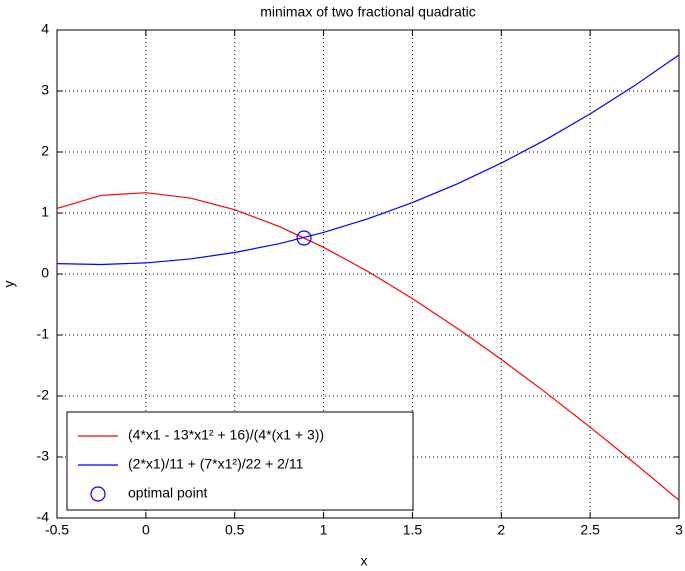 Image resolution: width=685 pixels, height=571 pixels. What do you see at coordinates (43, 517) in the screenshot?
I see `y-tick-label: -4` at bounding box center [43, 517].